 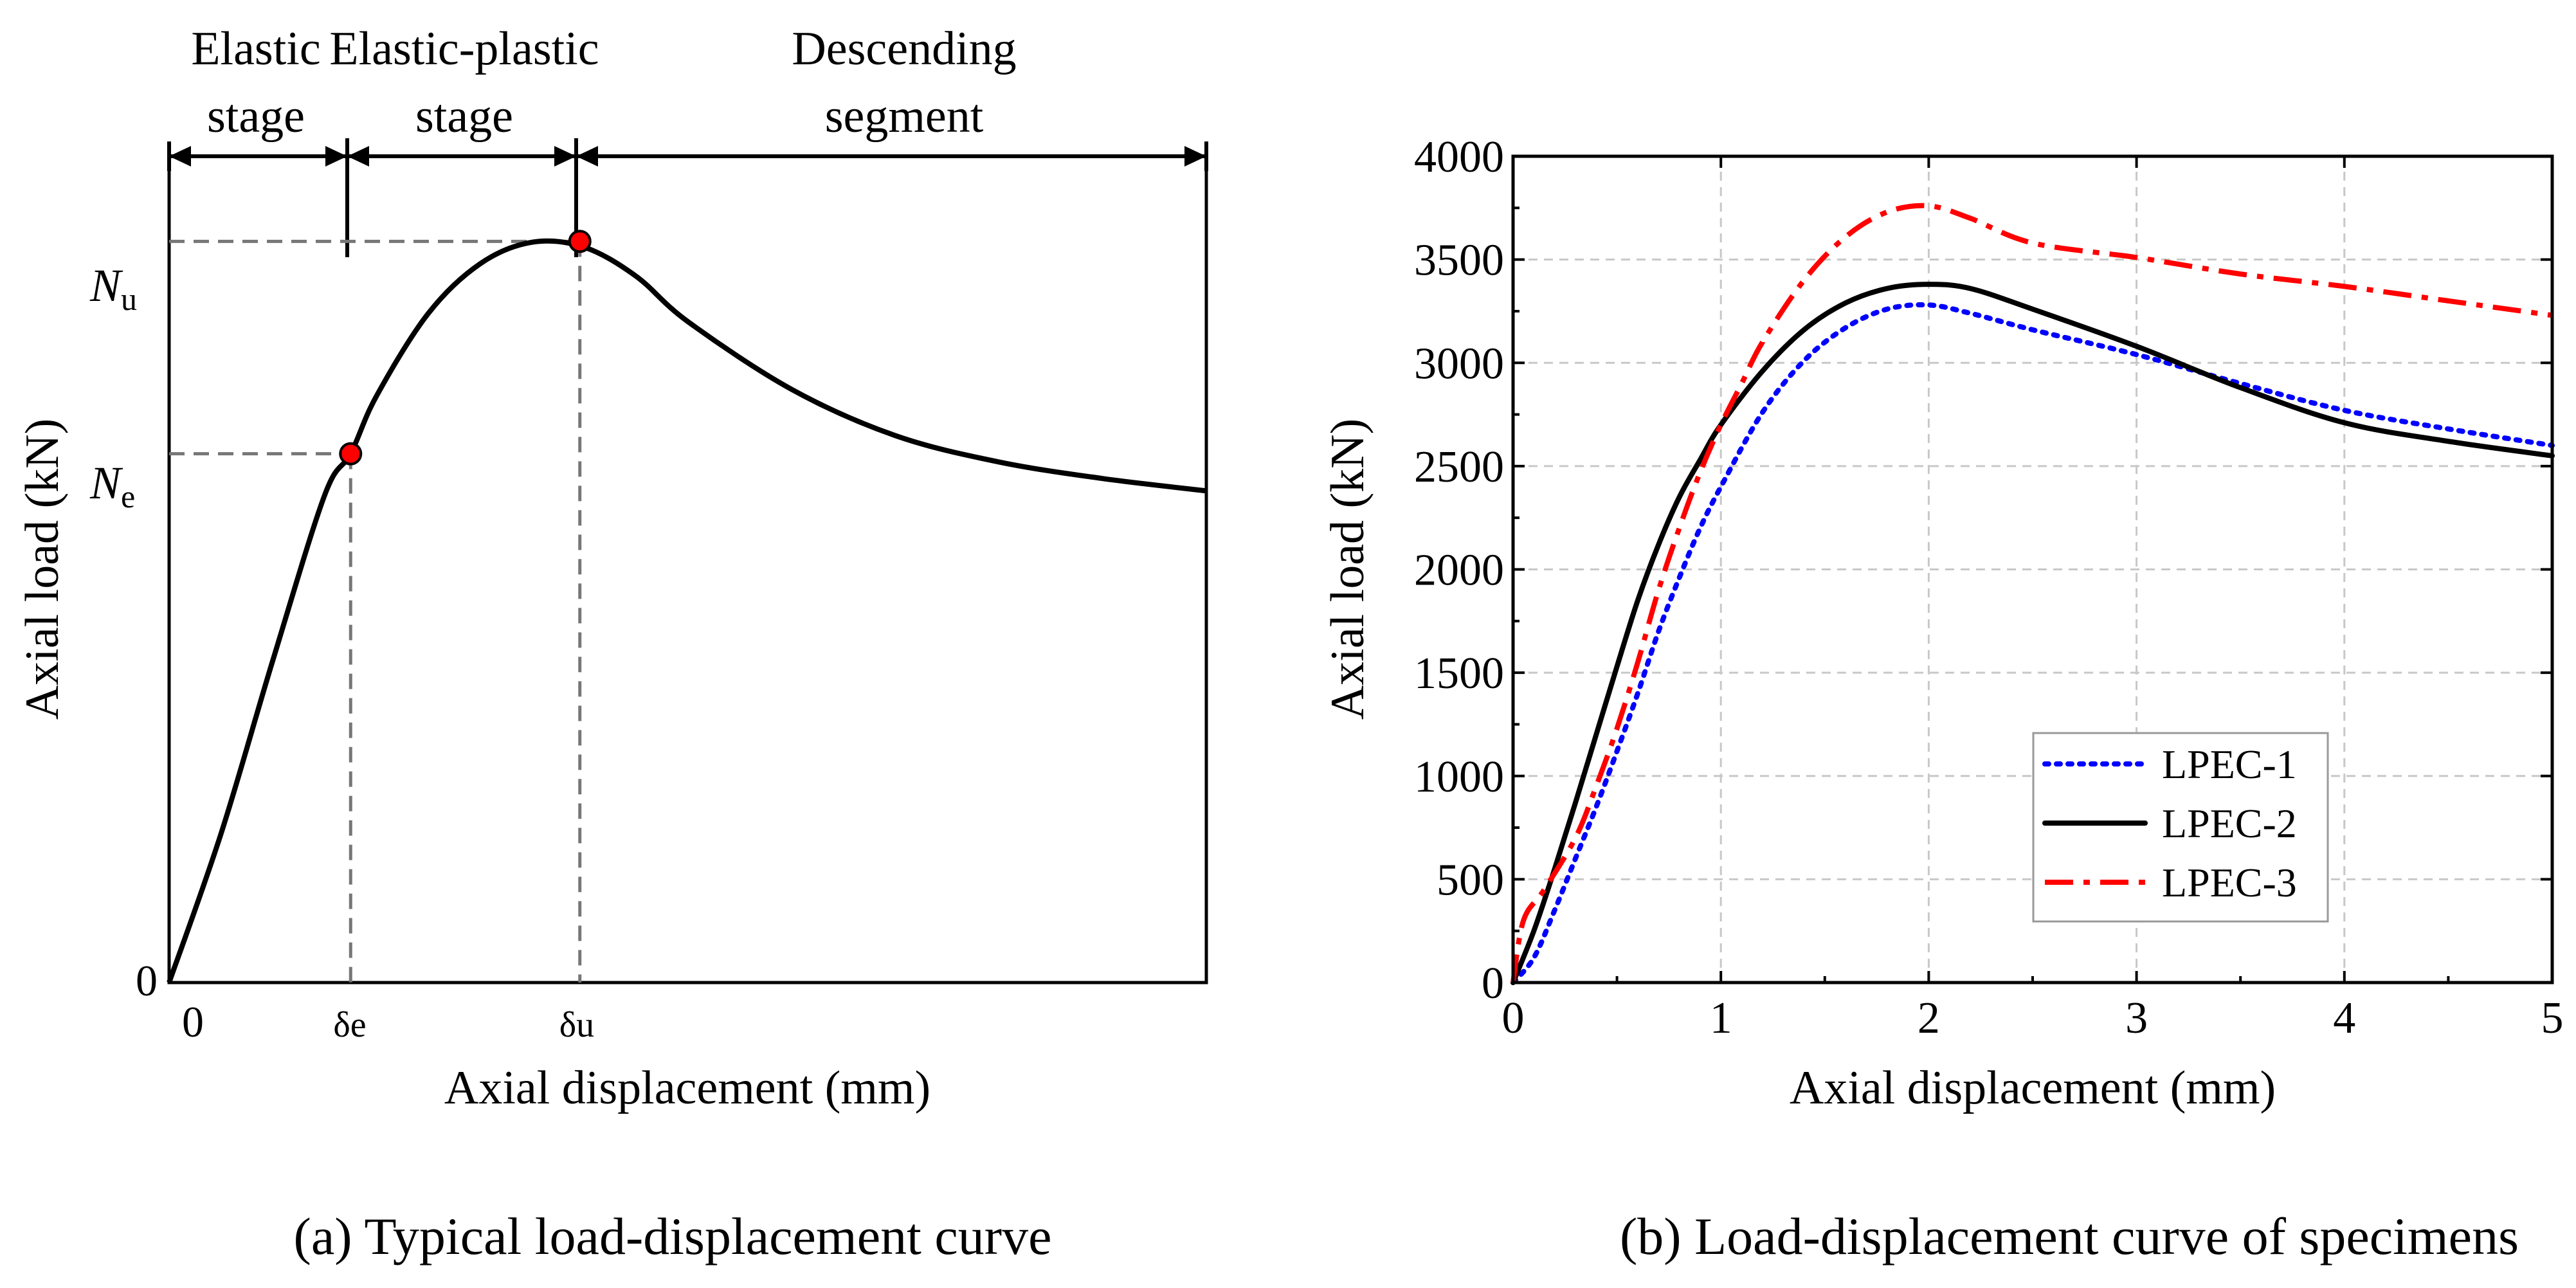 I want to click on guide-lines, so click(x=375, y=611).